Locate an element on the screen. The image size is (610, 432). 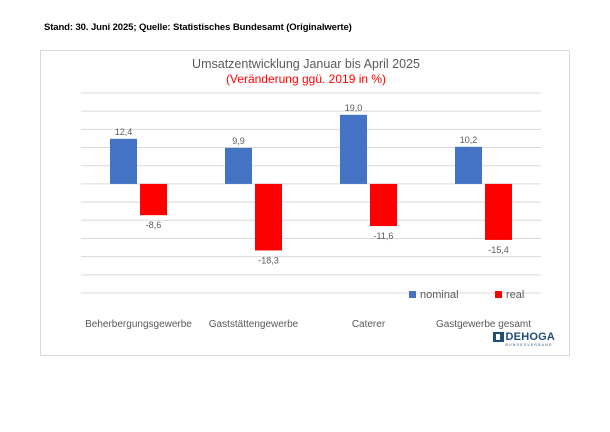
chart-title: Umsatzentwicklung Januar bis April 2025 is located at coordinates (306, 64).